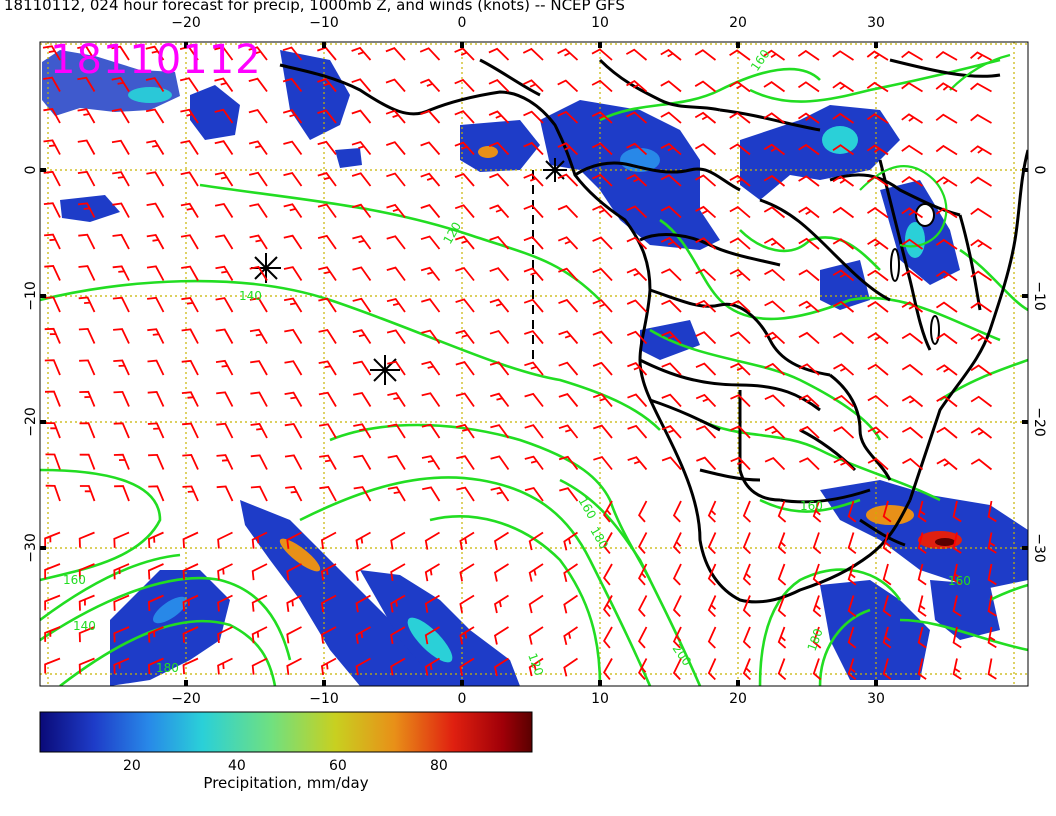 Image resolution: width=1056 pixels, height=816 pixels. I want to click on lat-label: −30, so click(1039, 548).